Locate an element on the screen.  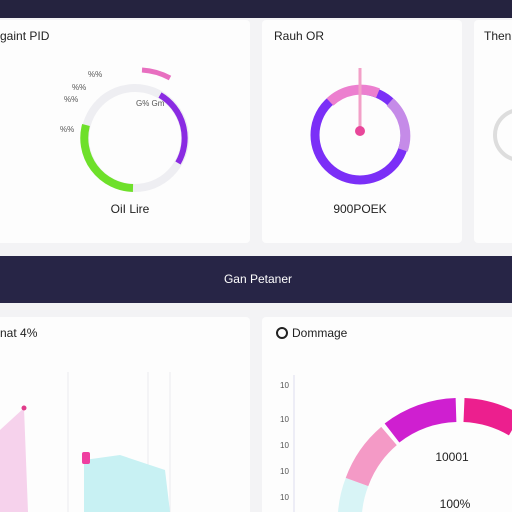
gauge-label: OiI Lire is located at coordinates (130, 209).